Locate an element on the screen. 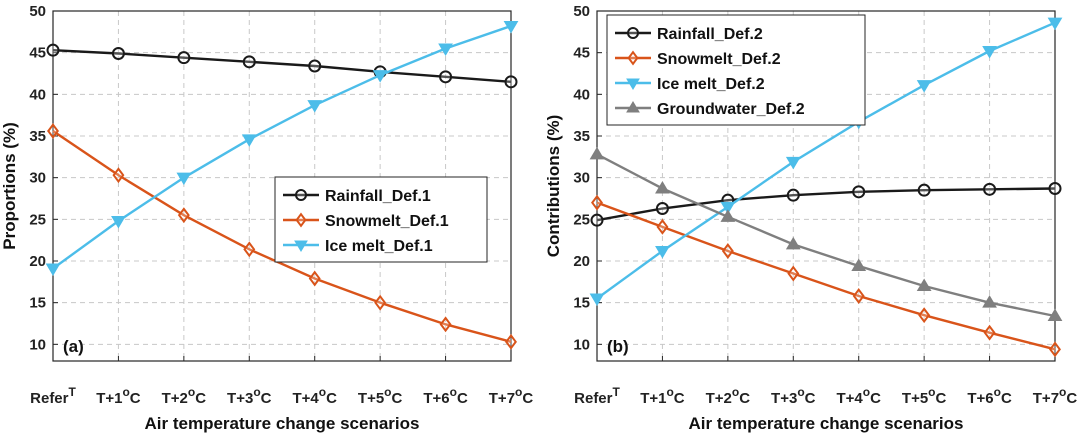  legend-label: Snowmelt_Def.2 is located at coordinates (719, 59).